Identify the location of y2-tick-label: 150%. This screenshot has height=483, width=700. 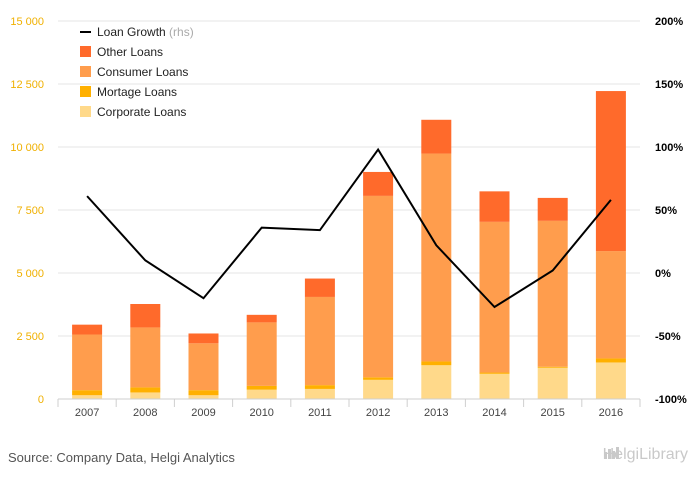
(669, 85).